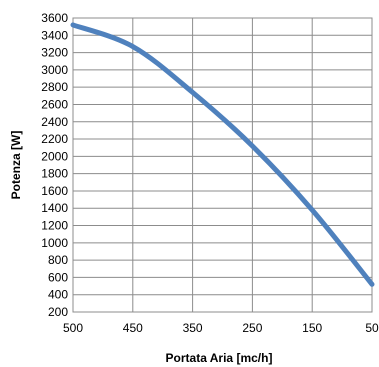 This screenshot has height=367, width=379. What do you see at coordinates (58, 277) in the screenshot?
I see `y-tick-label: 600` at bounding box center [58, 277].